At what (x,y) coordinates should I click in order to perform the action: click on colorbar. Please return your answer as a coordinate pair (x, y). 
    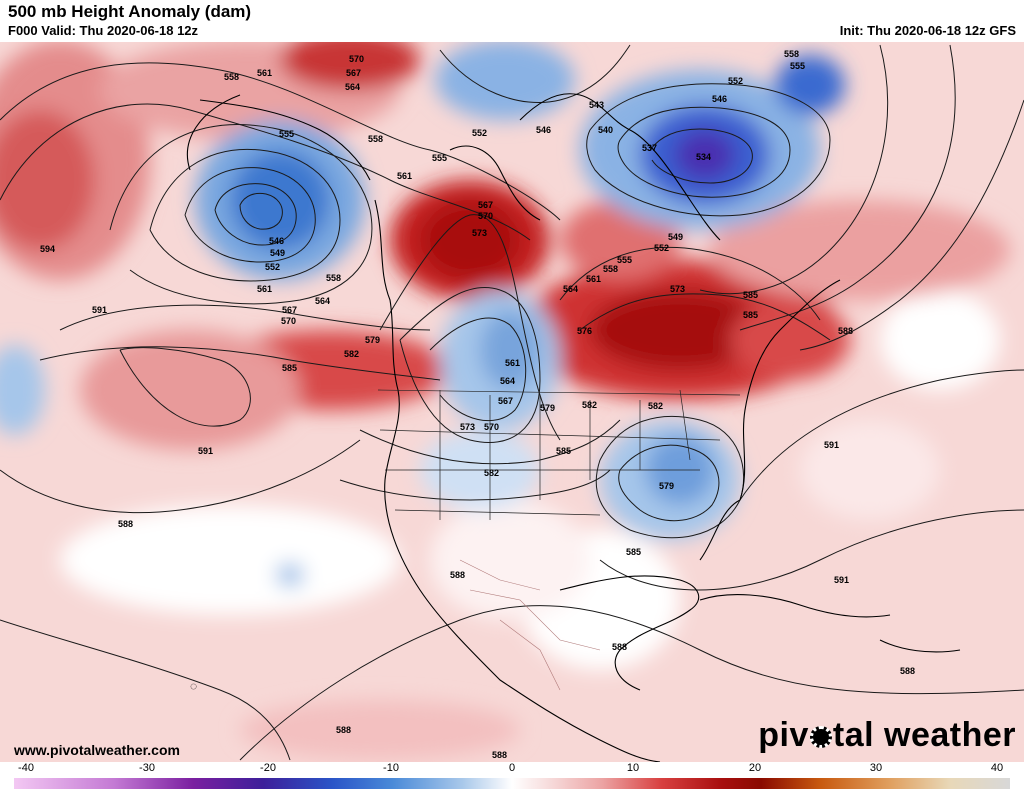
    Looking at the image, I should click on (512, 783).